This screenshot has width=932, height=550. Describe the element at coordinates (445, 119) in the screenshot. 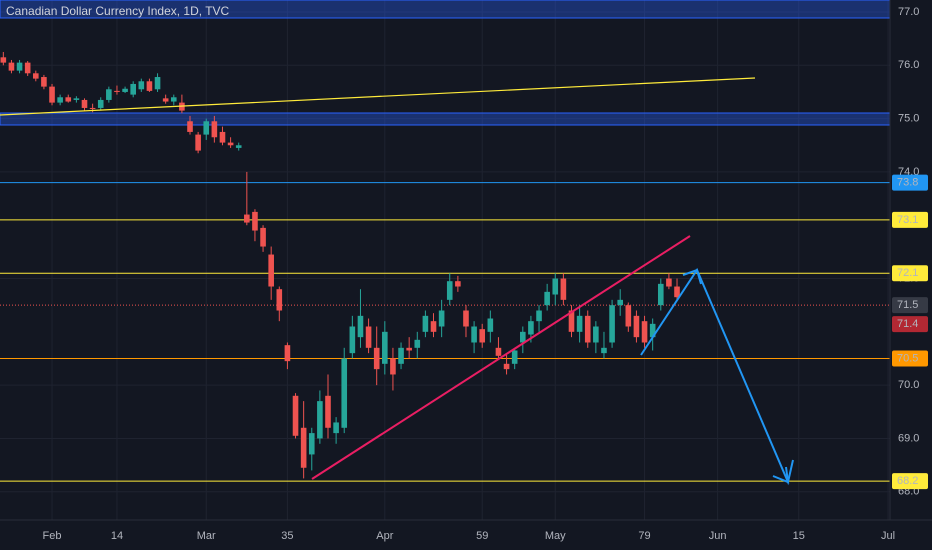

I see `zone` at that location.